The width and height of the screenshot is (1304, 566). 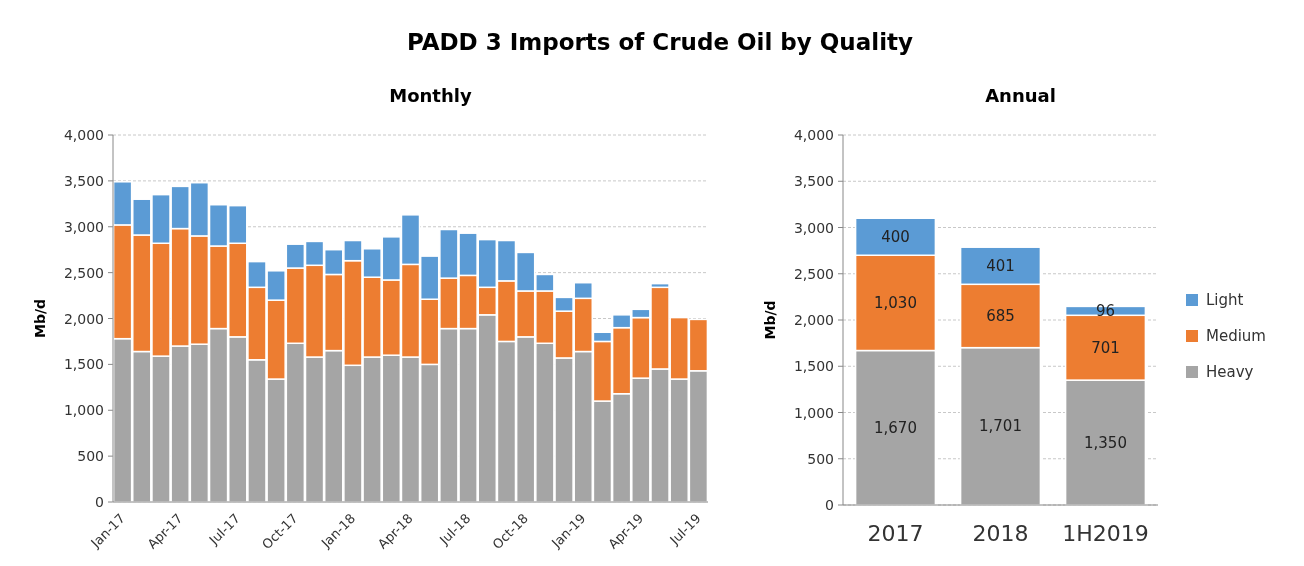 I want to click on chart-title: Annual, so click(x=1020, y=95).